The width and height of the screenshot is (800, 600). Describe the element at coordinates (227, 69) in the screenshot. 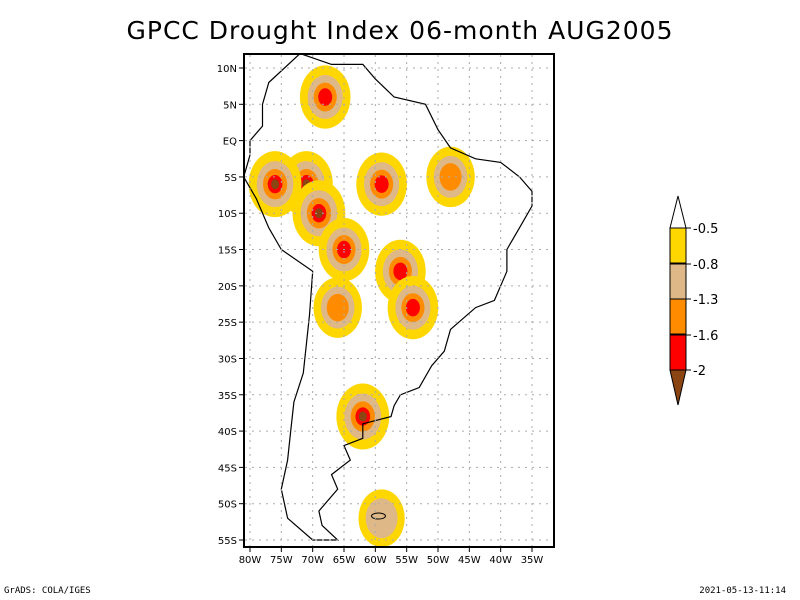

I see `y-tick-label: 10N` at that location.